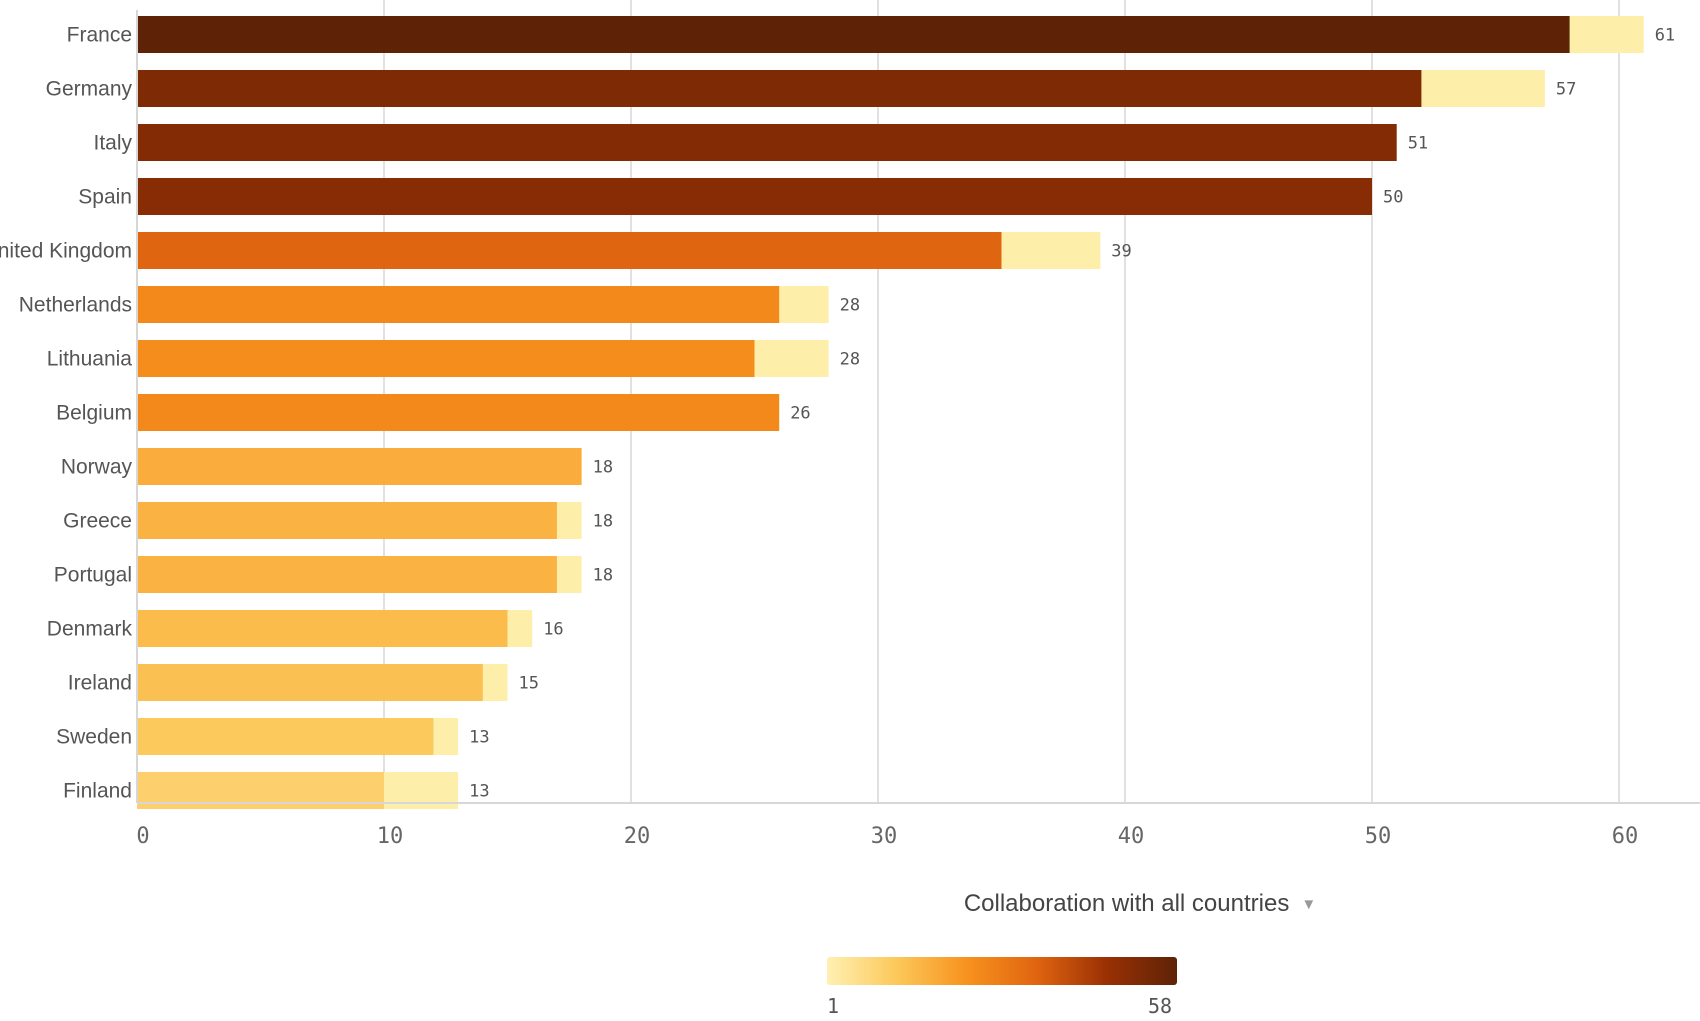 This screenshot has width=1700, height=1021. What do you see at coordinates (1002, 971) in the screenshot?
I see `color-scale-legend` at bounding box center [1002, 971].